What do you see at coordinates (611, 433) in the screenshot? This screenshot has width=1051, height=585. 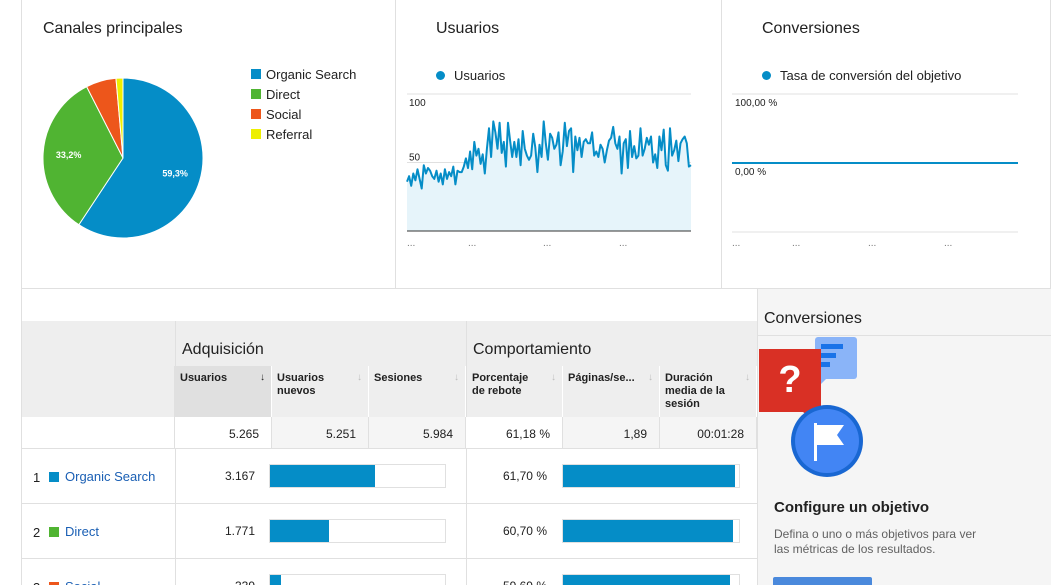 I see `total-paginas: 1,89` at bounding box center [611, 433].